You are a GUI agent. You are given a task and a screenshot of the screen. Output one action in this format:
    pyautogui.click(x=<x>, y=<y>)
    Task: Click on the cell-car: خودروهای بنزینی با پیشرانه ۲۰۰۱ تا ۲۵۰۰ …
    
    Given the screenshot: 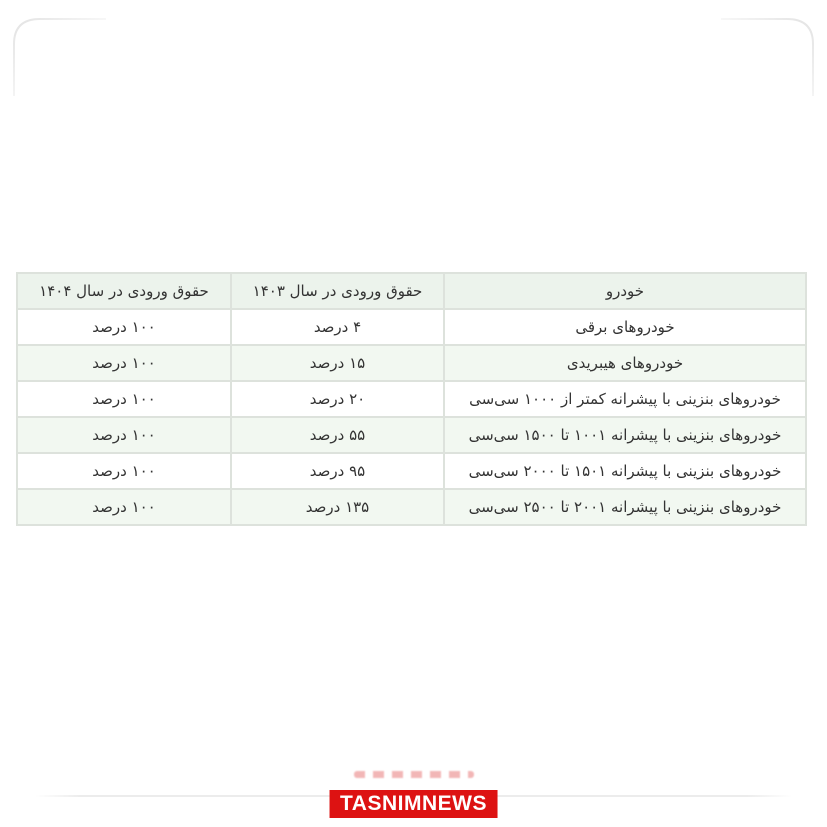 What is the action you would take?
    pyautogui.click(x=625, y=507)
    